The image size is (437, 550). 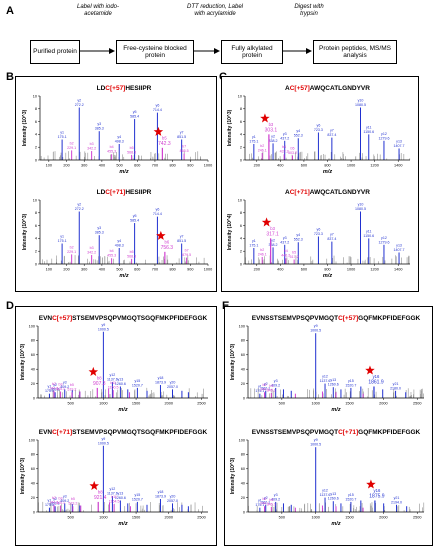 What do you see at coordinates (186, 255) in the screenshot?
I see `b-ion-mass: 879.5` at bounding box center [186, 255].